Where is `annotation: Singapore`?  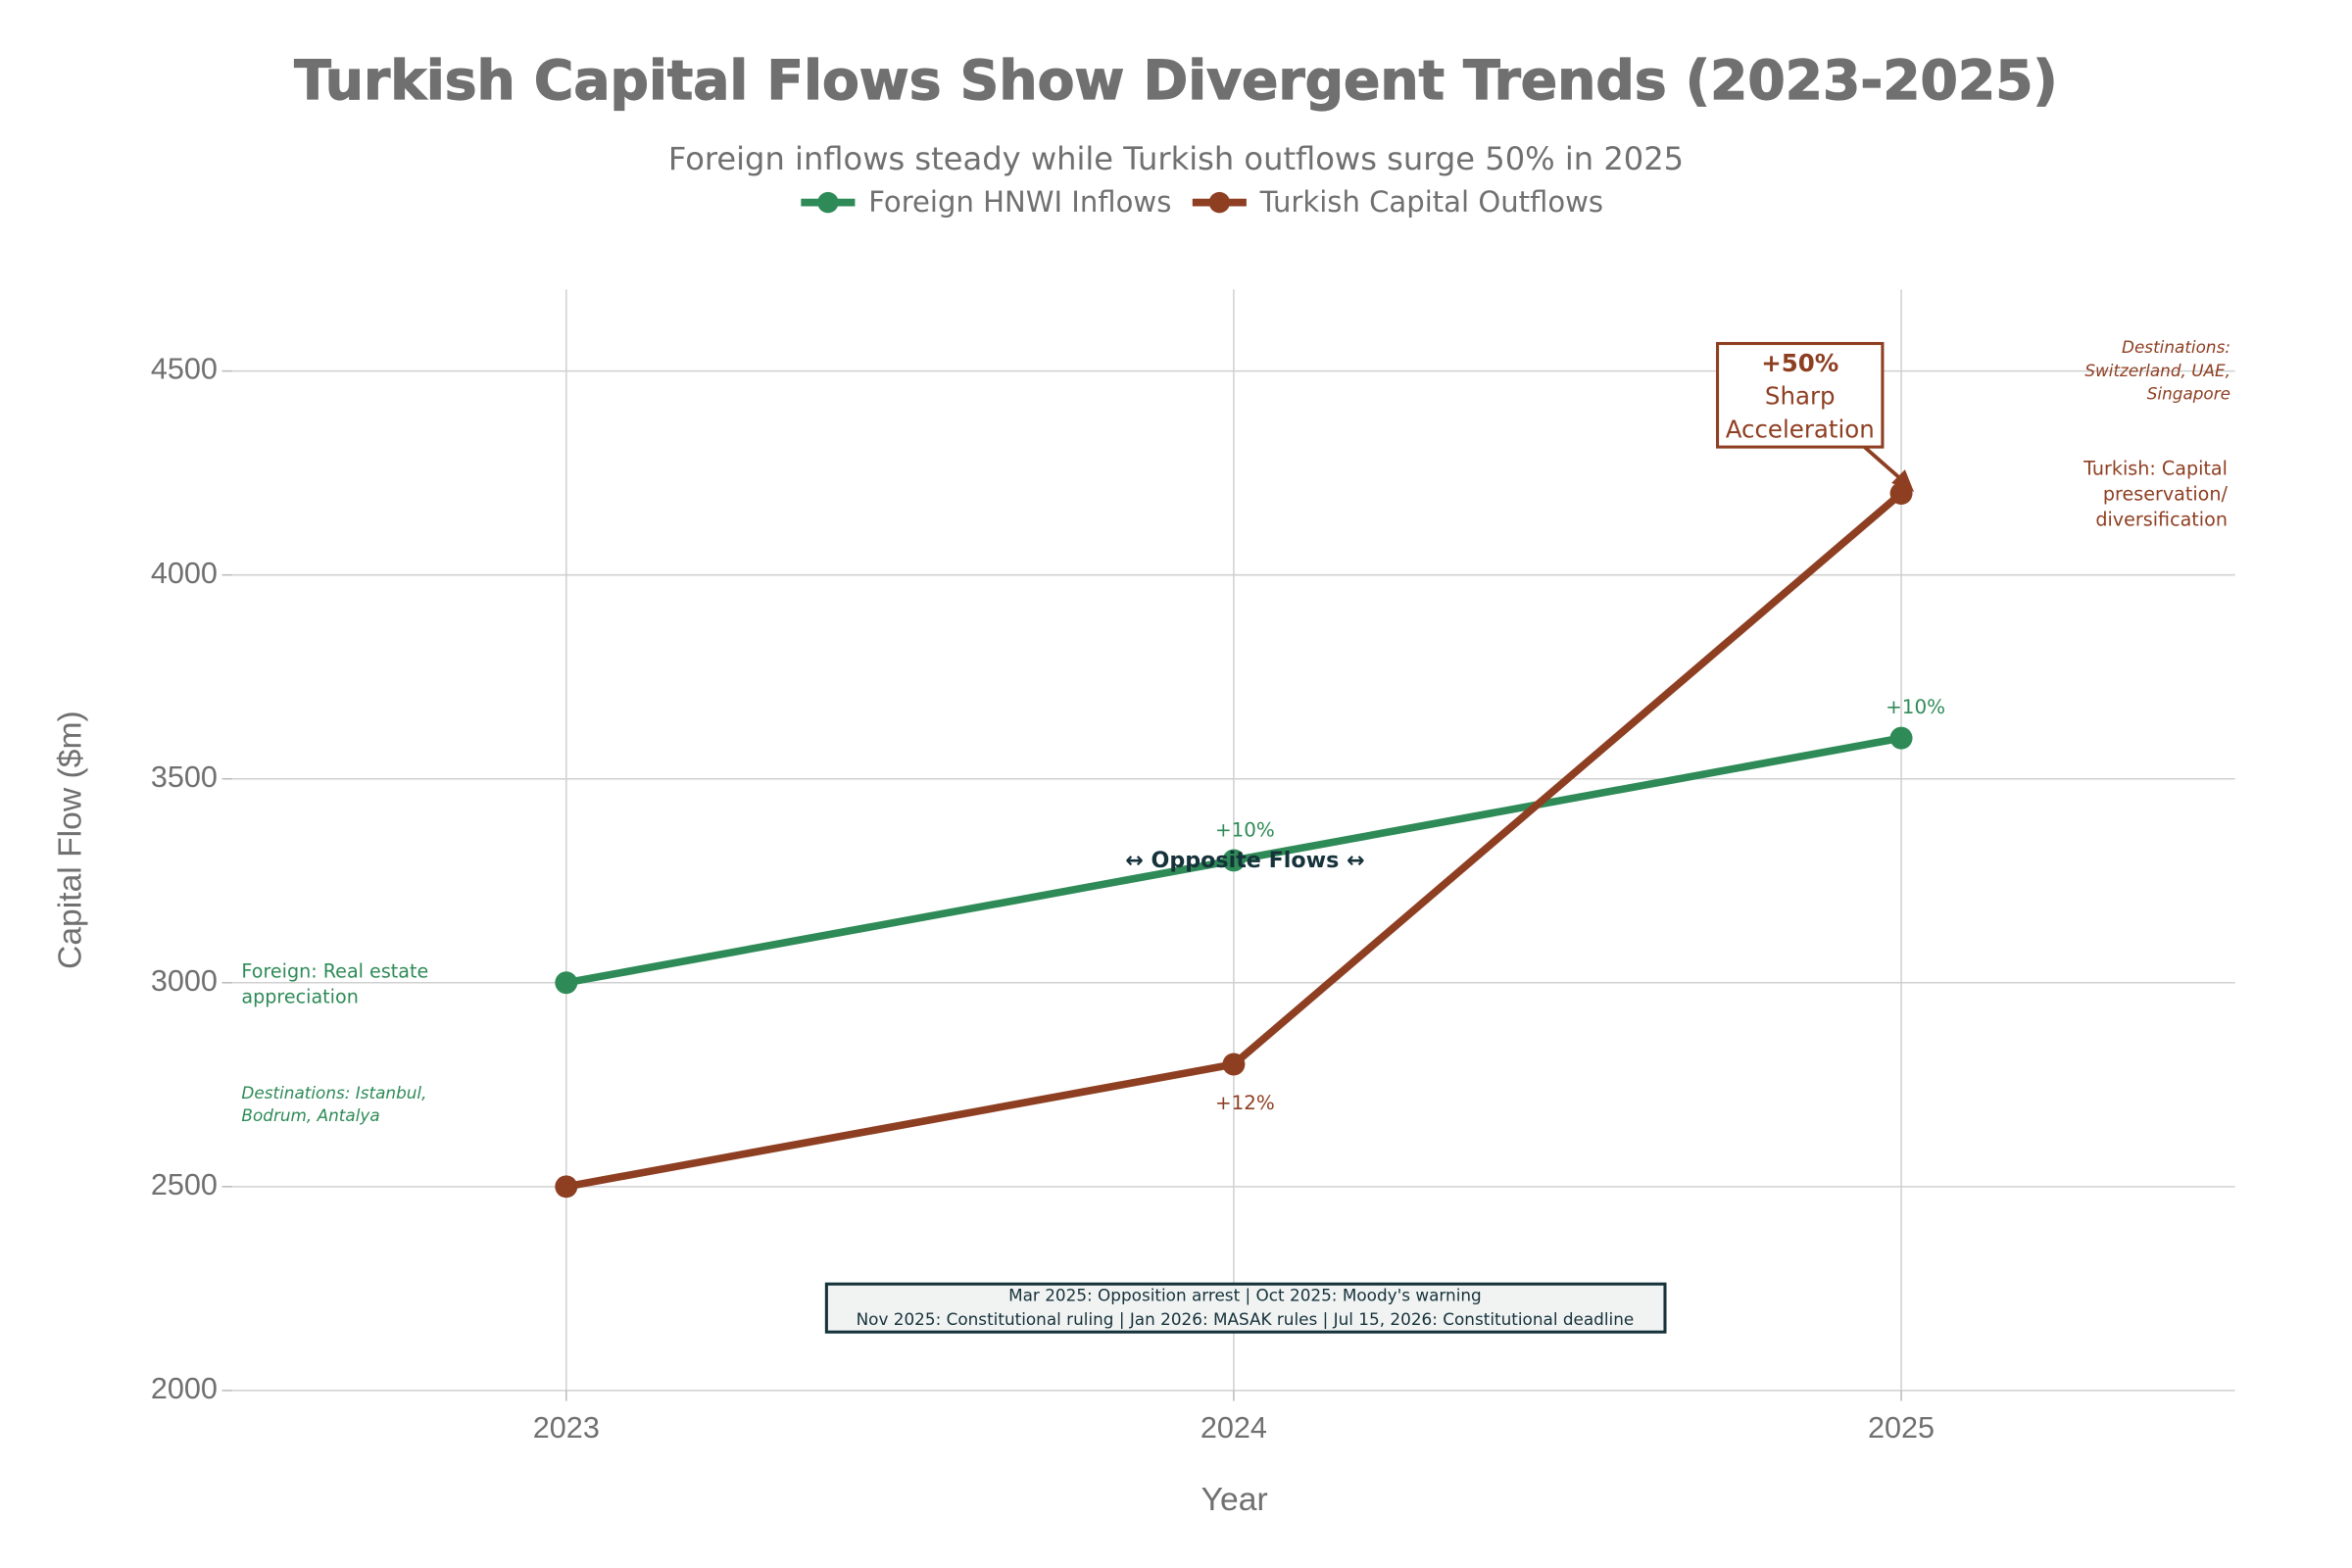 annotation: Singapore is located at coordinates (2188, 394).